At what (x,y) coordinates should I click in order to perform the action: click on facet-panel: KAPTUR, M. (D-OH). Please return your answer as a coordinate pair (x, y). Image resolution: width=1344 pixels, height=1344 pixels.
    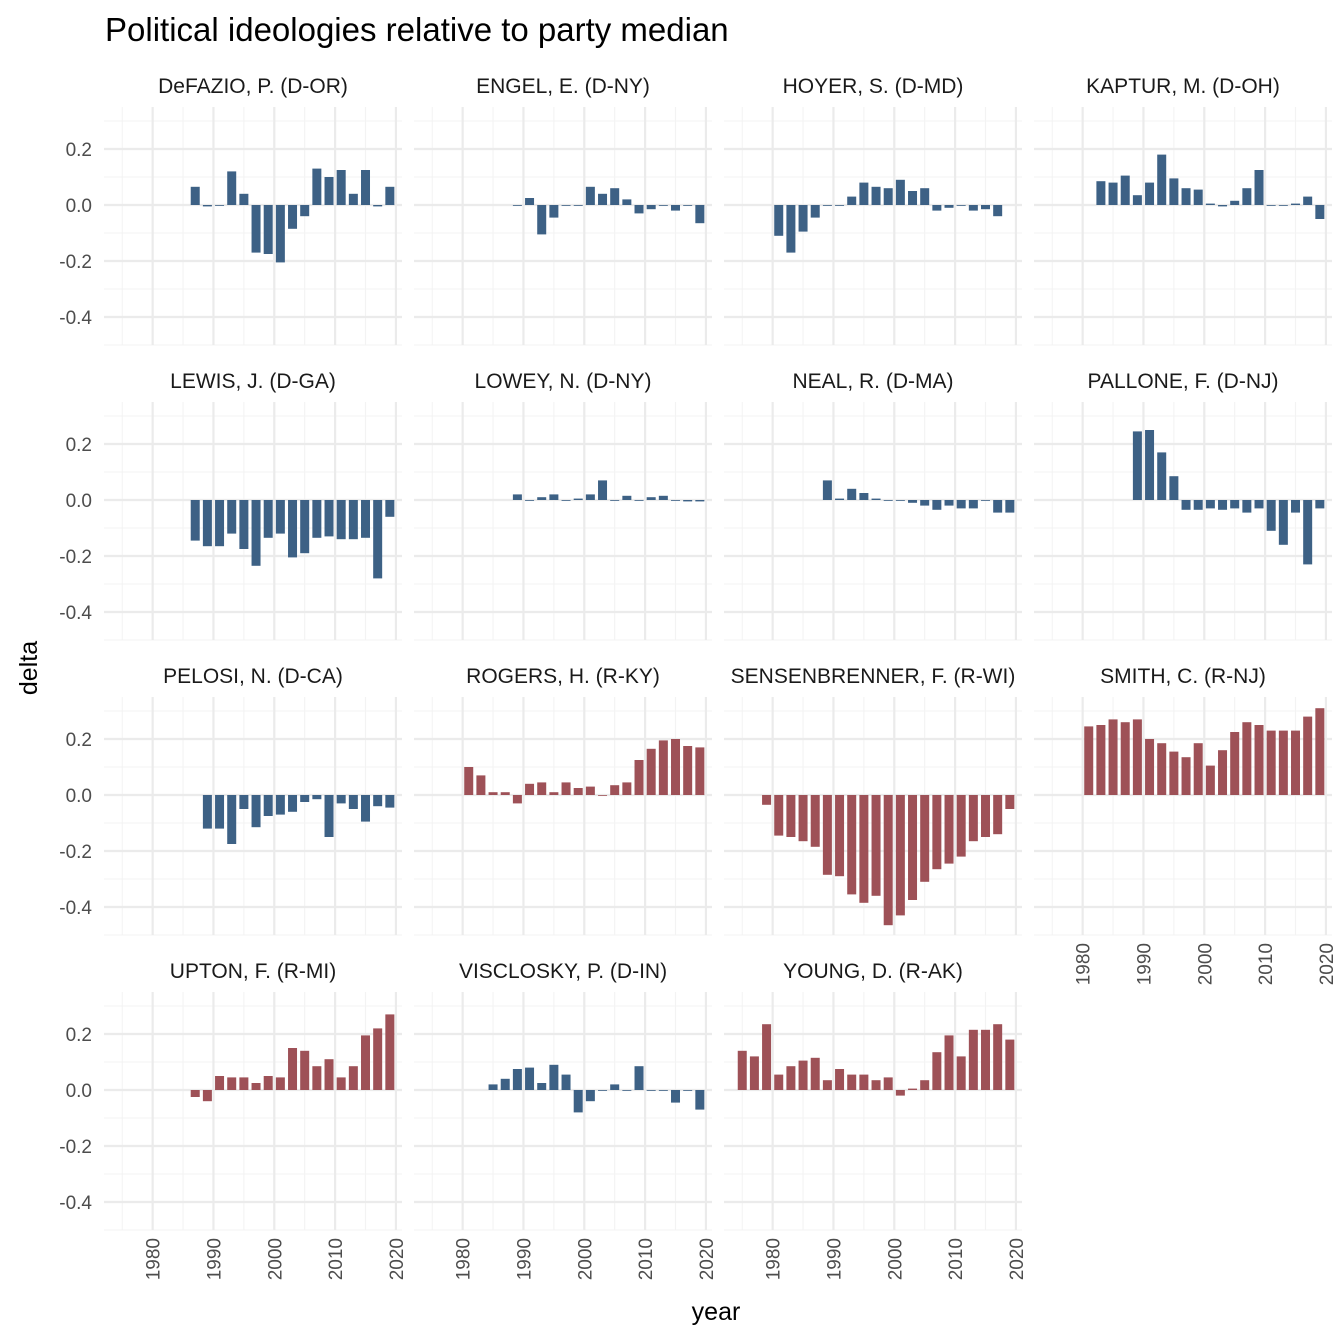
    Looking at the image, I should click on (1183, 210).